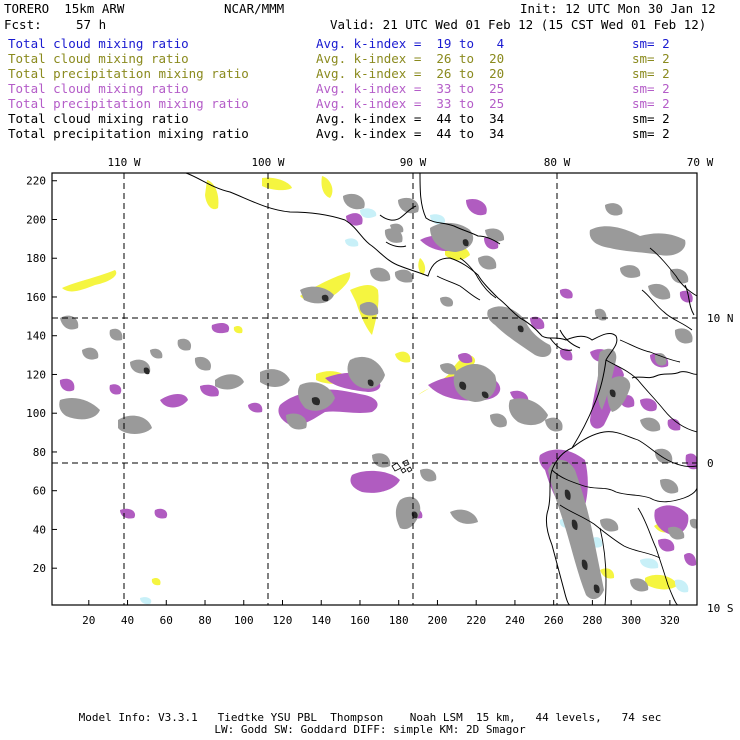  Describe the element at coordinates (39, 452) in the screenshot. I see `y-tick-label: 80` at that location.